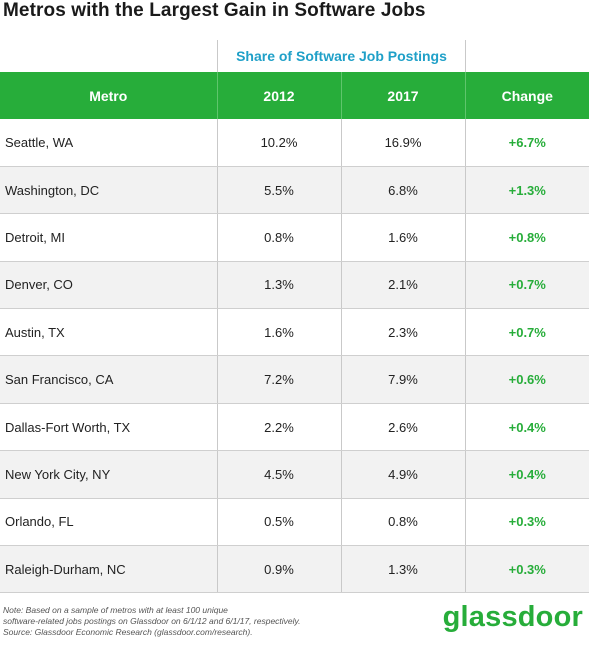 This screenshot has width=589, height=647. What do you see at coordinates (403, 190) in the screenshot?
I see `value-2017-cell: 6.8%` at bounding box center [403, 190].